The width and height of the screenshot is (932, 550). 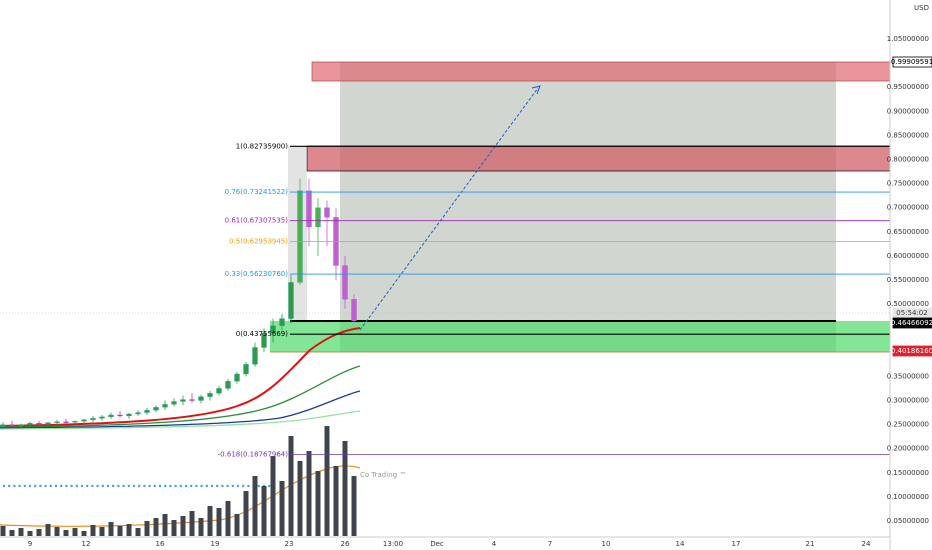 What do you see at coordinates (908, 256) in the screenshot?
I see `price-label: 0.60000000` at bounding box center [908, 256].